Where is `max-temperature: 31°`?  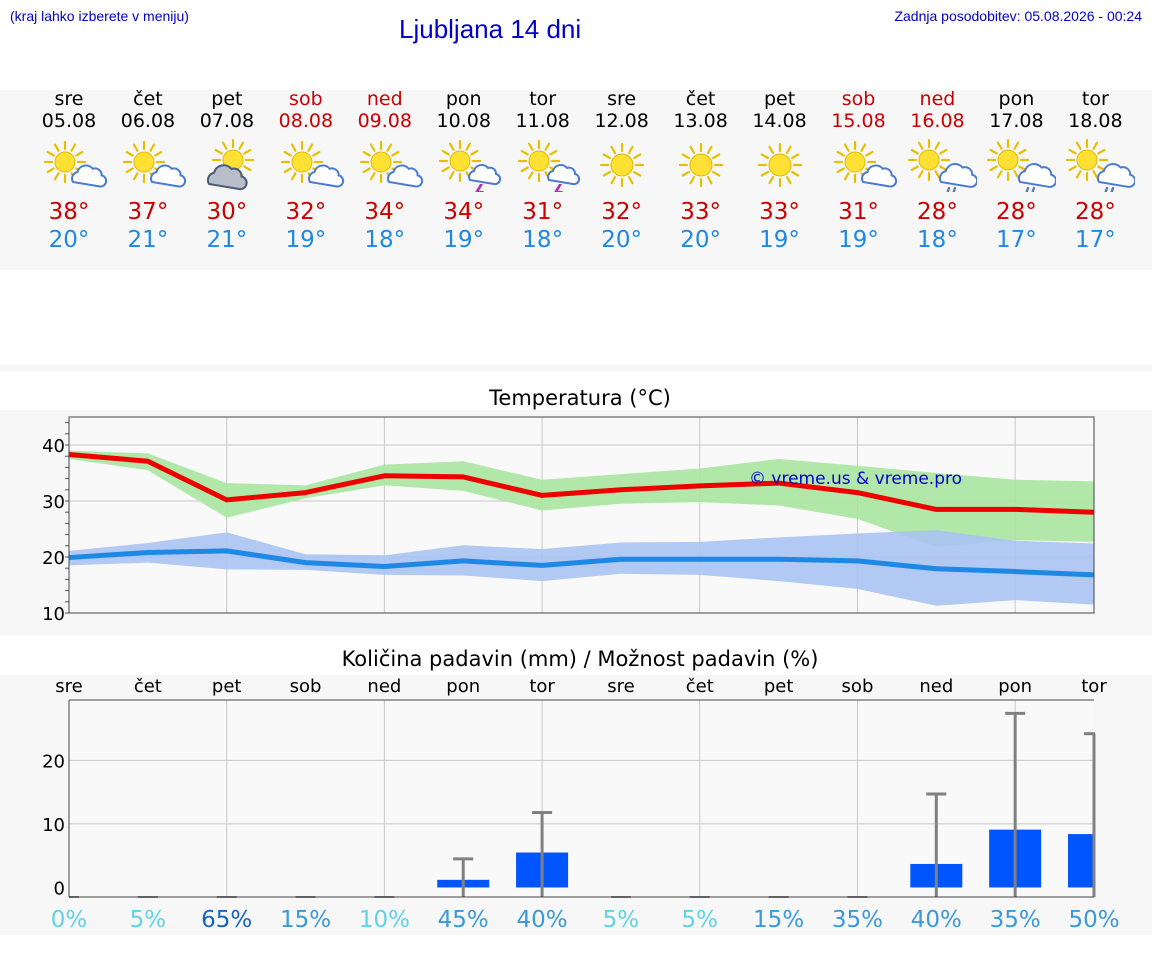 max-temperature: 31° is located at coordinates (858, 212).